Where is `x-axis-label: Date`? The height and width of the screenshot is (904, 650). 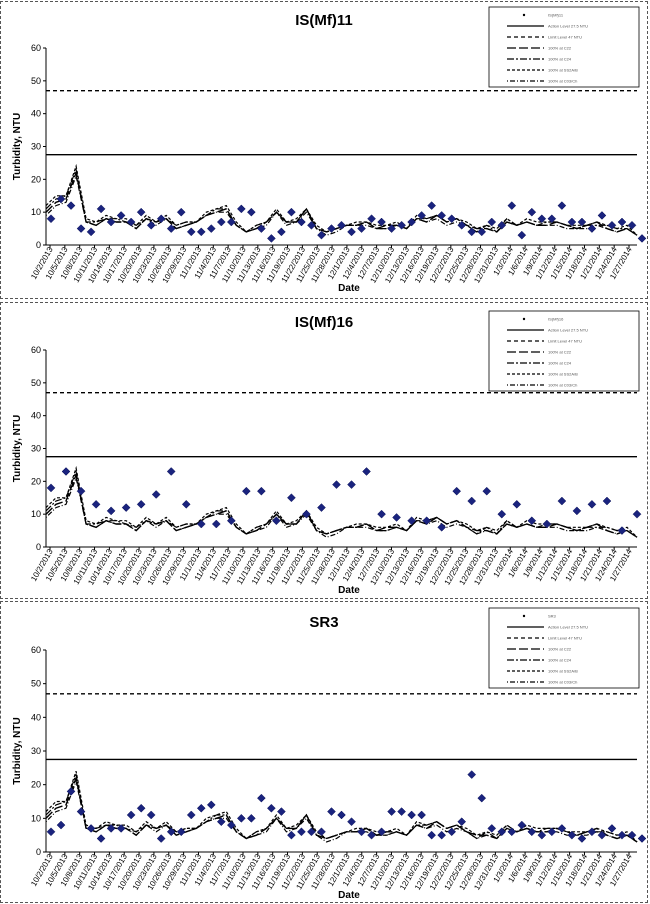 x-axis-label: Date is located at coordinates (349, 895).